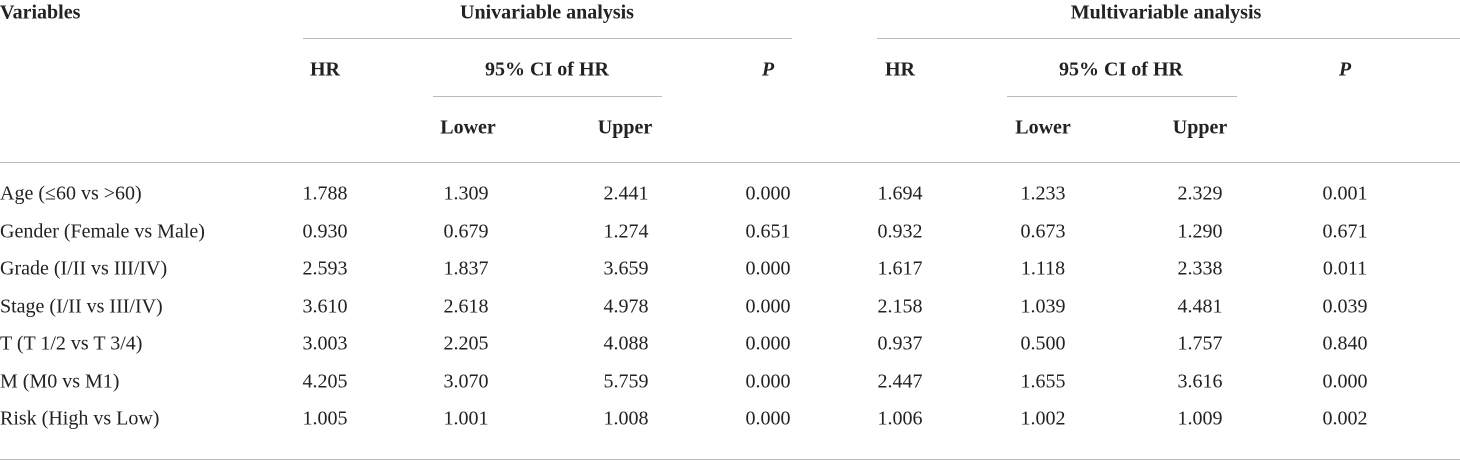 The image size is (1460, 461). Describe the element at coordinates (40, 12) in the screenshot. I see `header-variables: Variables` at that location.